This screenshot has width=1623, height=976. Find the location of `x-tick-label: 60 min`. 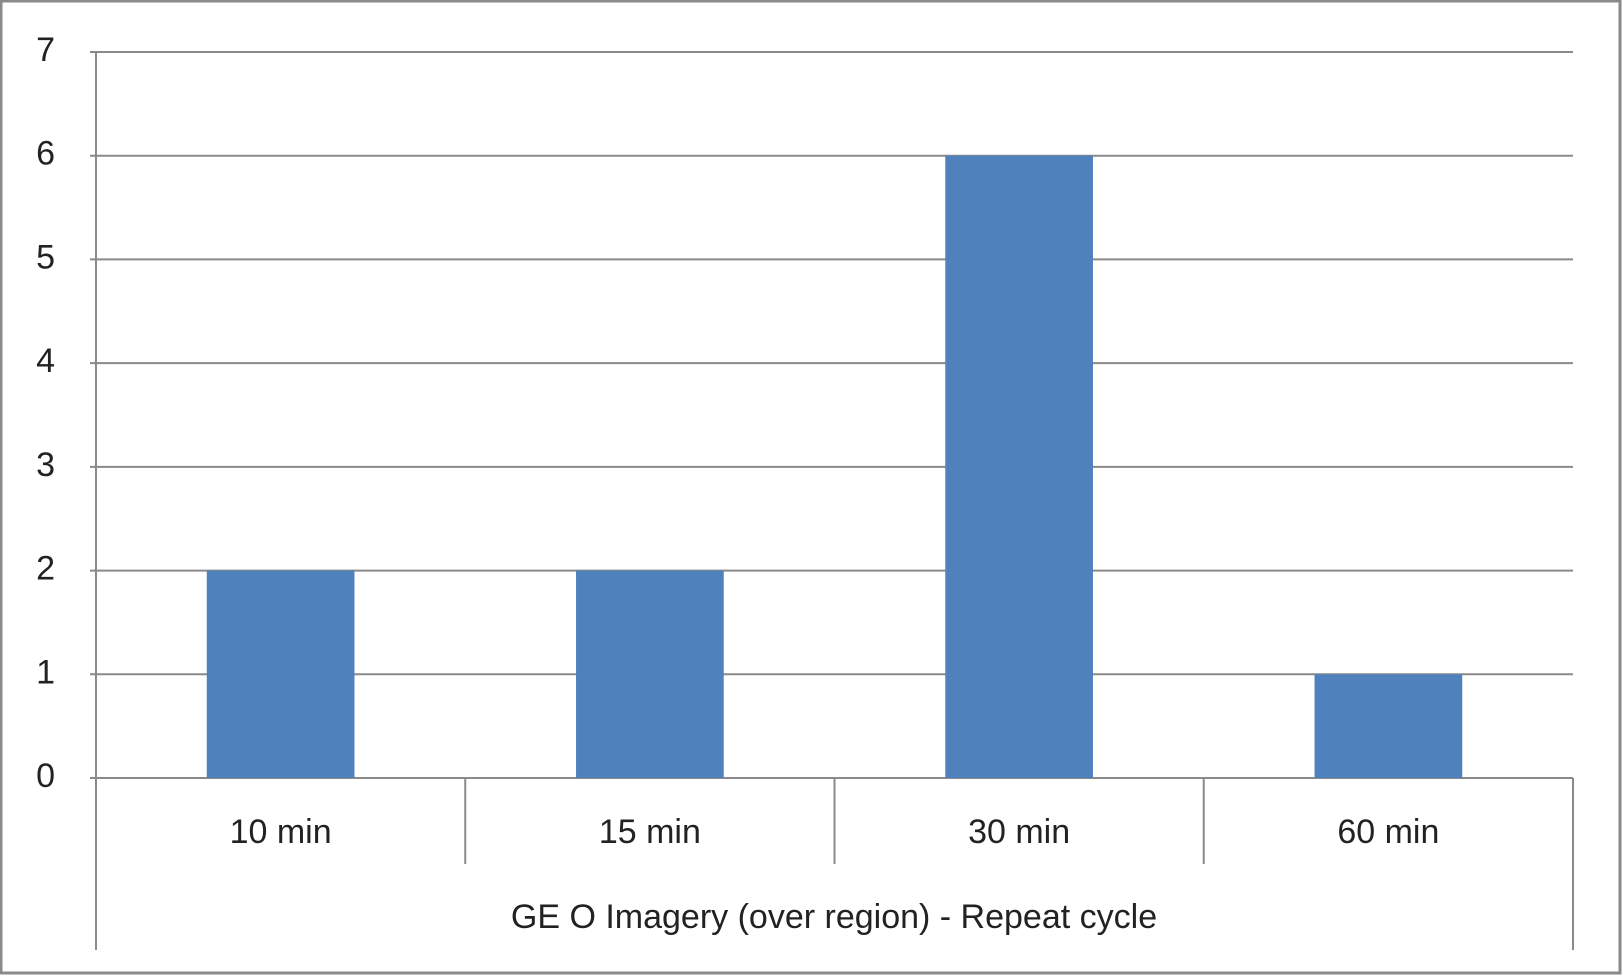

x-tick-label: 60 min is located at coordinates (1388, 832).